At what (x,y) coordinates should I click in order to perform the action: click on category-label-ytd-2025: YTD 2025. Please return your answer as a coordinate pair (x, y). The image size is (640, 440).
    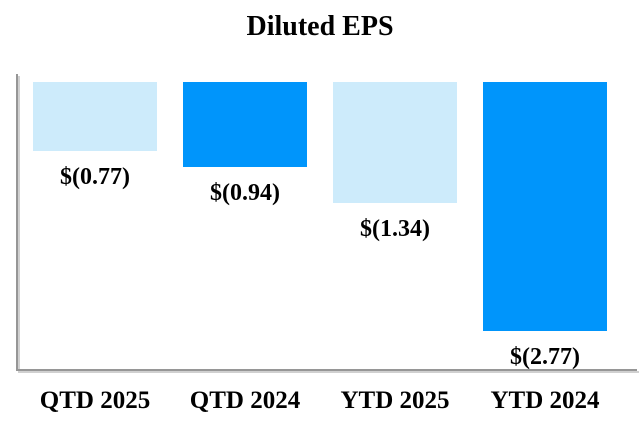
    Looking at the image, I should click on (395, 400).